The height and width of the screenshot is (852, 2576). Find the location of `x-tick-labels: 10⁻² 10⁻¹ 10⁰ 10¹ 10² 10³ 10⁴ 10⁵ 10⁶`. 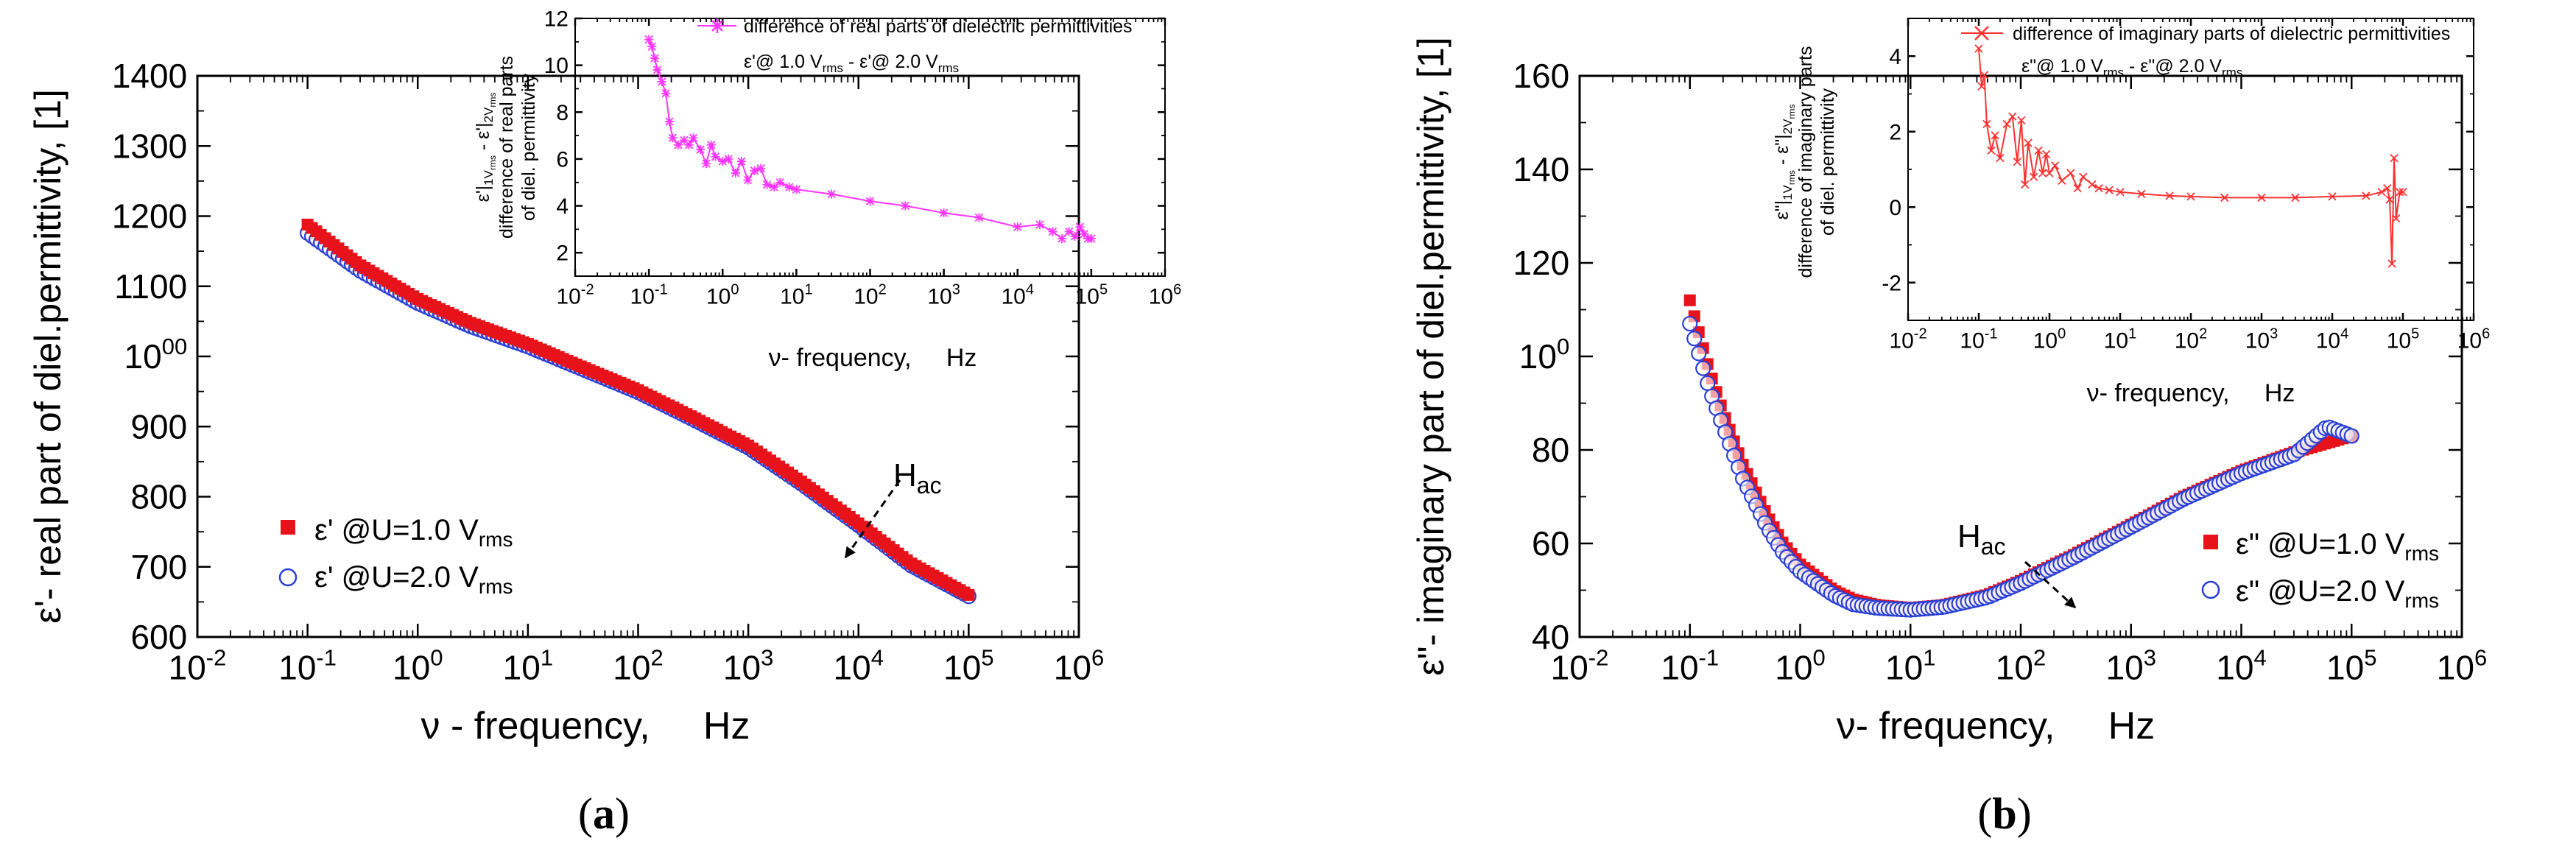

x-tick-labels: 10⁻² 10⁻¹ 10⁰ 10¹ 10² 10³ 10⁴ 10⁵ 10⁶ is located at coordinates (2019, 666).